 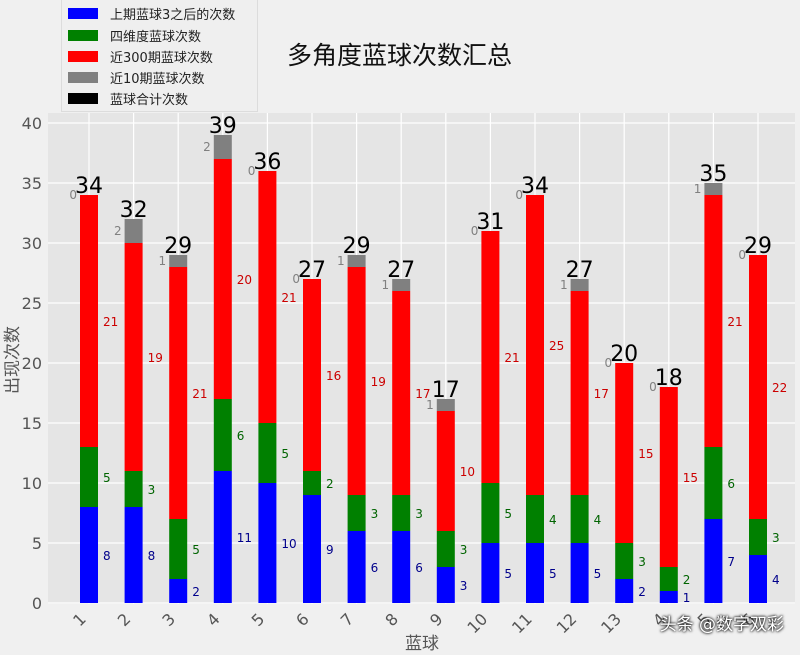 I want to click on legend-swatch-gray, so click(x=83, y=77).